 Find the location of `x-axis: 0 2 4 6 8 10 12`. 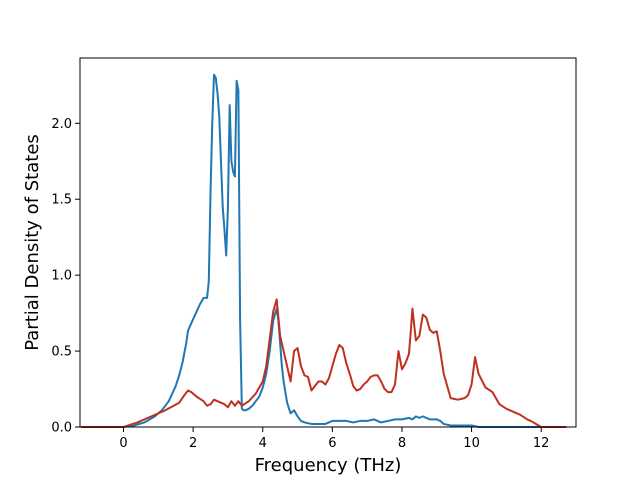

x-axis: 0 2 4 6 8 10 12 is located at coordinates (334, 439).